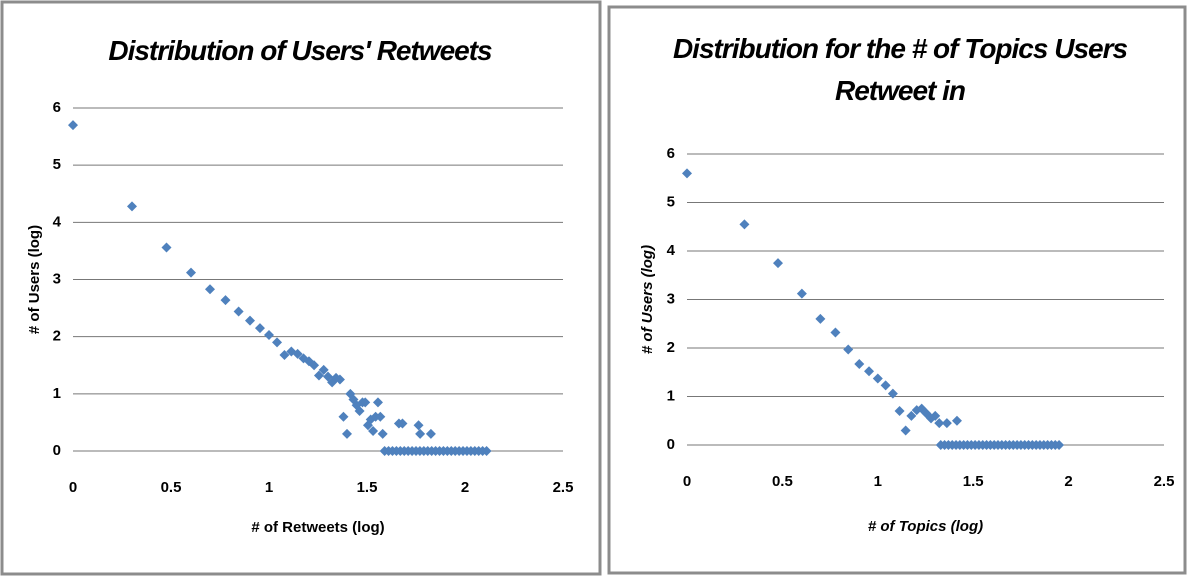 The image size is (1188, 582). I want to click on x-axis-label: # of Retweets (log), so click(317, 527).